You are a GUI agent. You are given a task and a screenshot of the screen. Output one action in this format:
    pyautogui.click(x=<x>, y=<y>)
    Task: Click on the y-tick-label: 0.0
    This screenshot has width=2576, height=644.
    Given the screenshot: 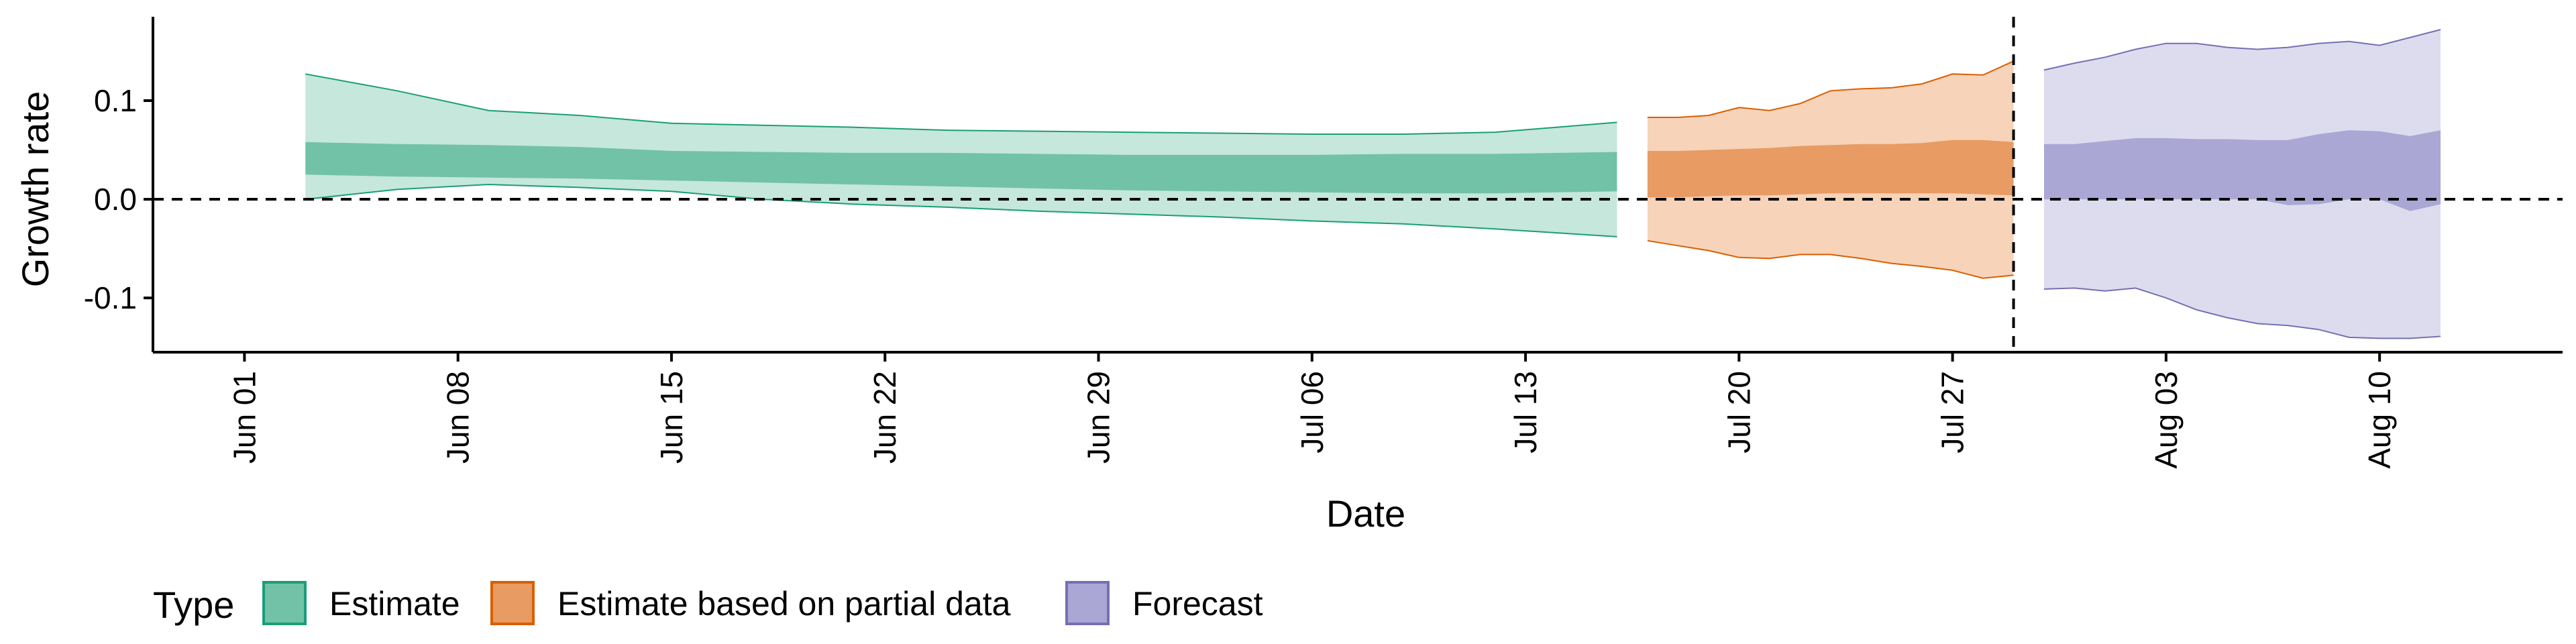 What is the action you would take?
    pyautogui.click(x=115, y=199)
    